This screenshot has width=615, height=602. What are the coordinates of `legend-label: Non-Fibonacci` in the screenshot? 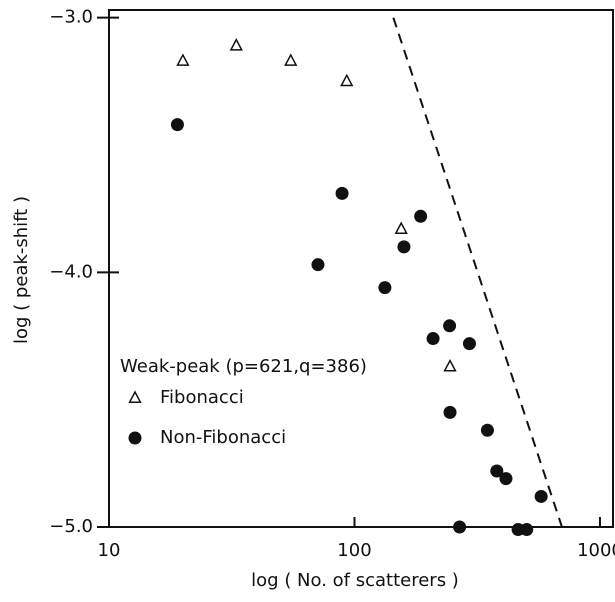 It's located at (223, 437).